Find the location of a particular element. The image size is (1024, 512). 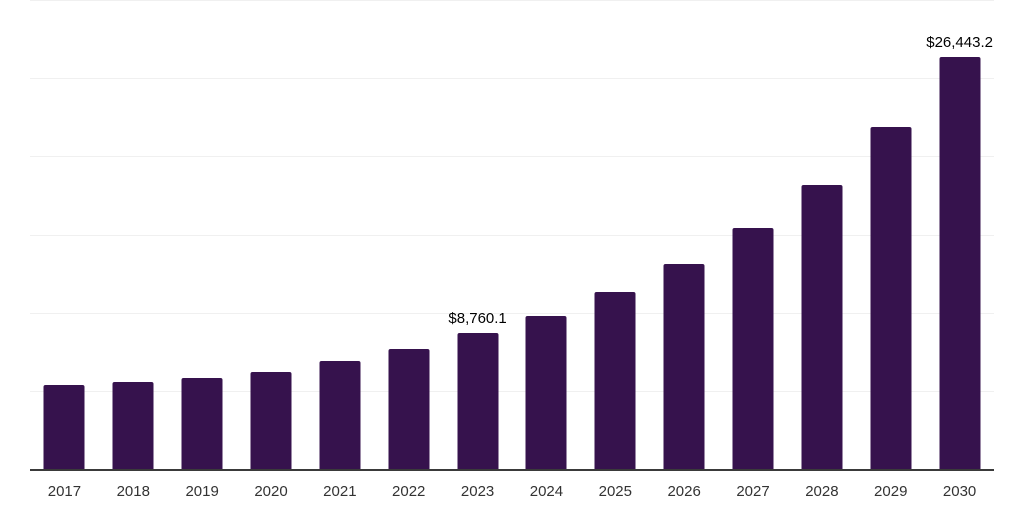

bar-2019 is located at coordinates (202, 424).